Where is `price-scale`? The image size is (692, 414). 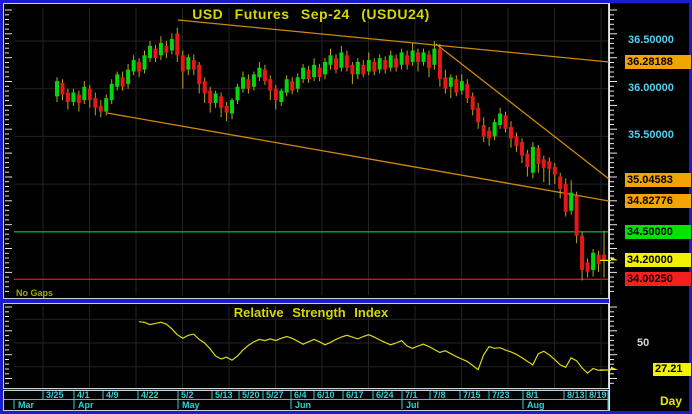 price-scale is located at coordinates (649, 207).